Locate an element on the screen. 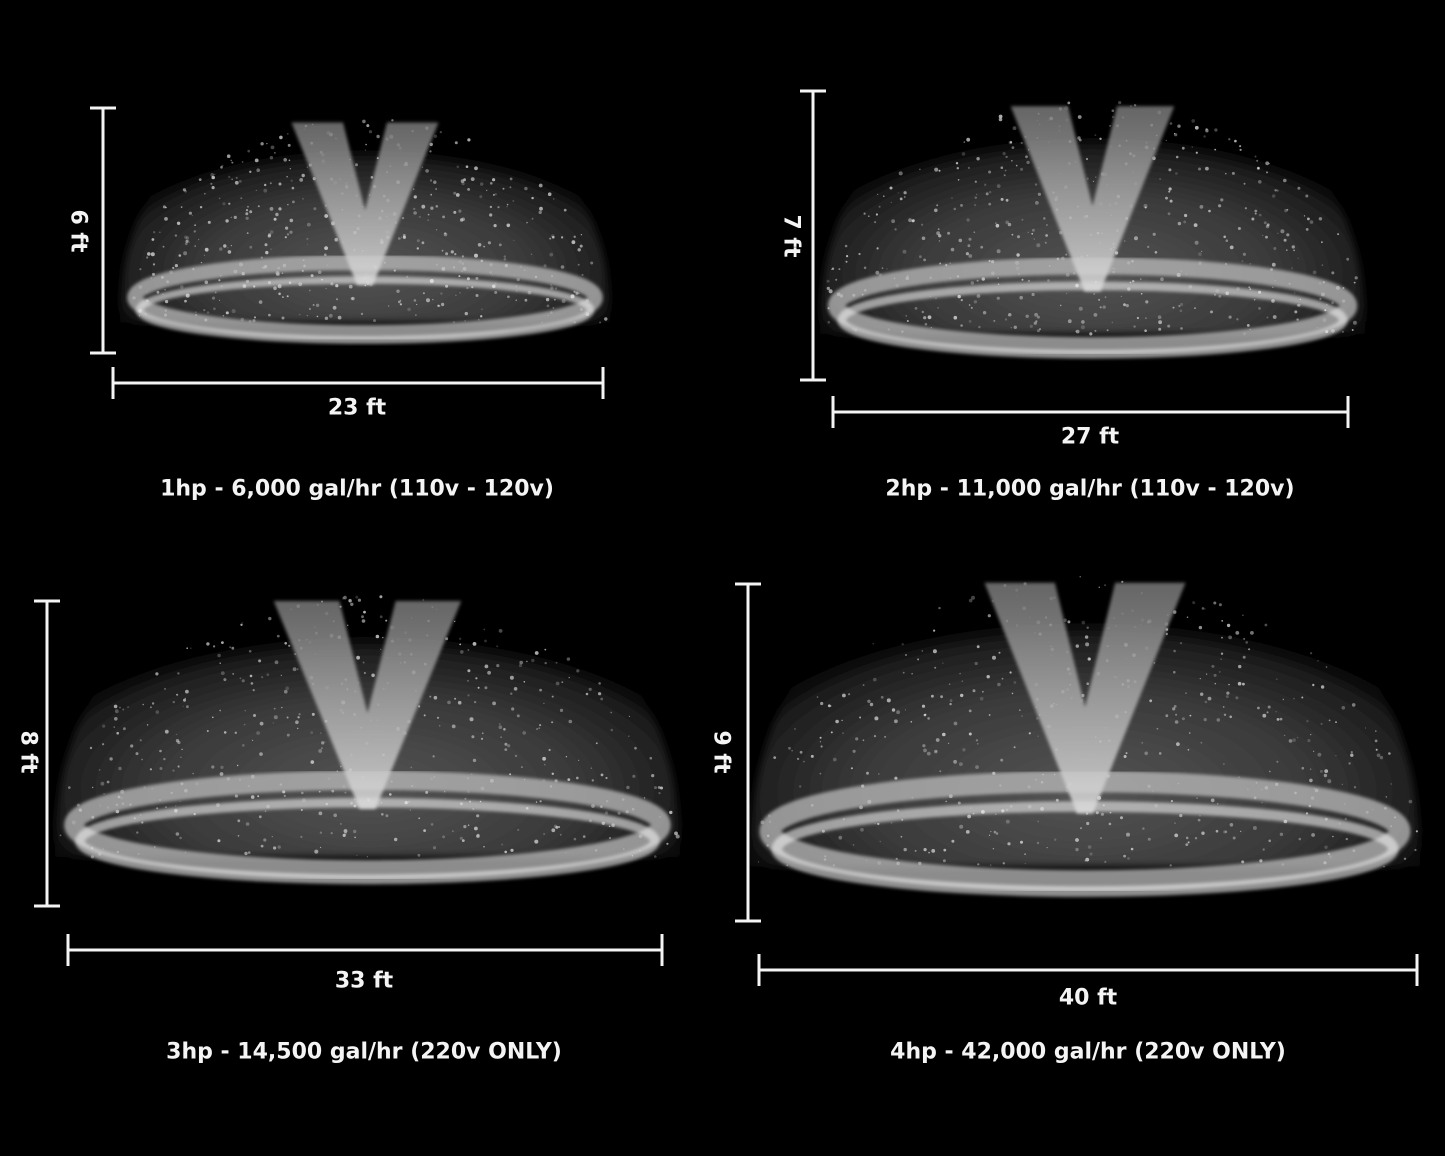 This screenshot has height=1156, width=1445. width-label: 33 ft is located at coordinates (364, 981).